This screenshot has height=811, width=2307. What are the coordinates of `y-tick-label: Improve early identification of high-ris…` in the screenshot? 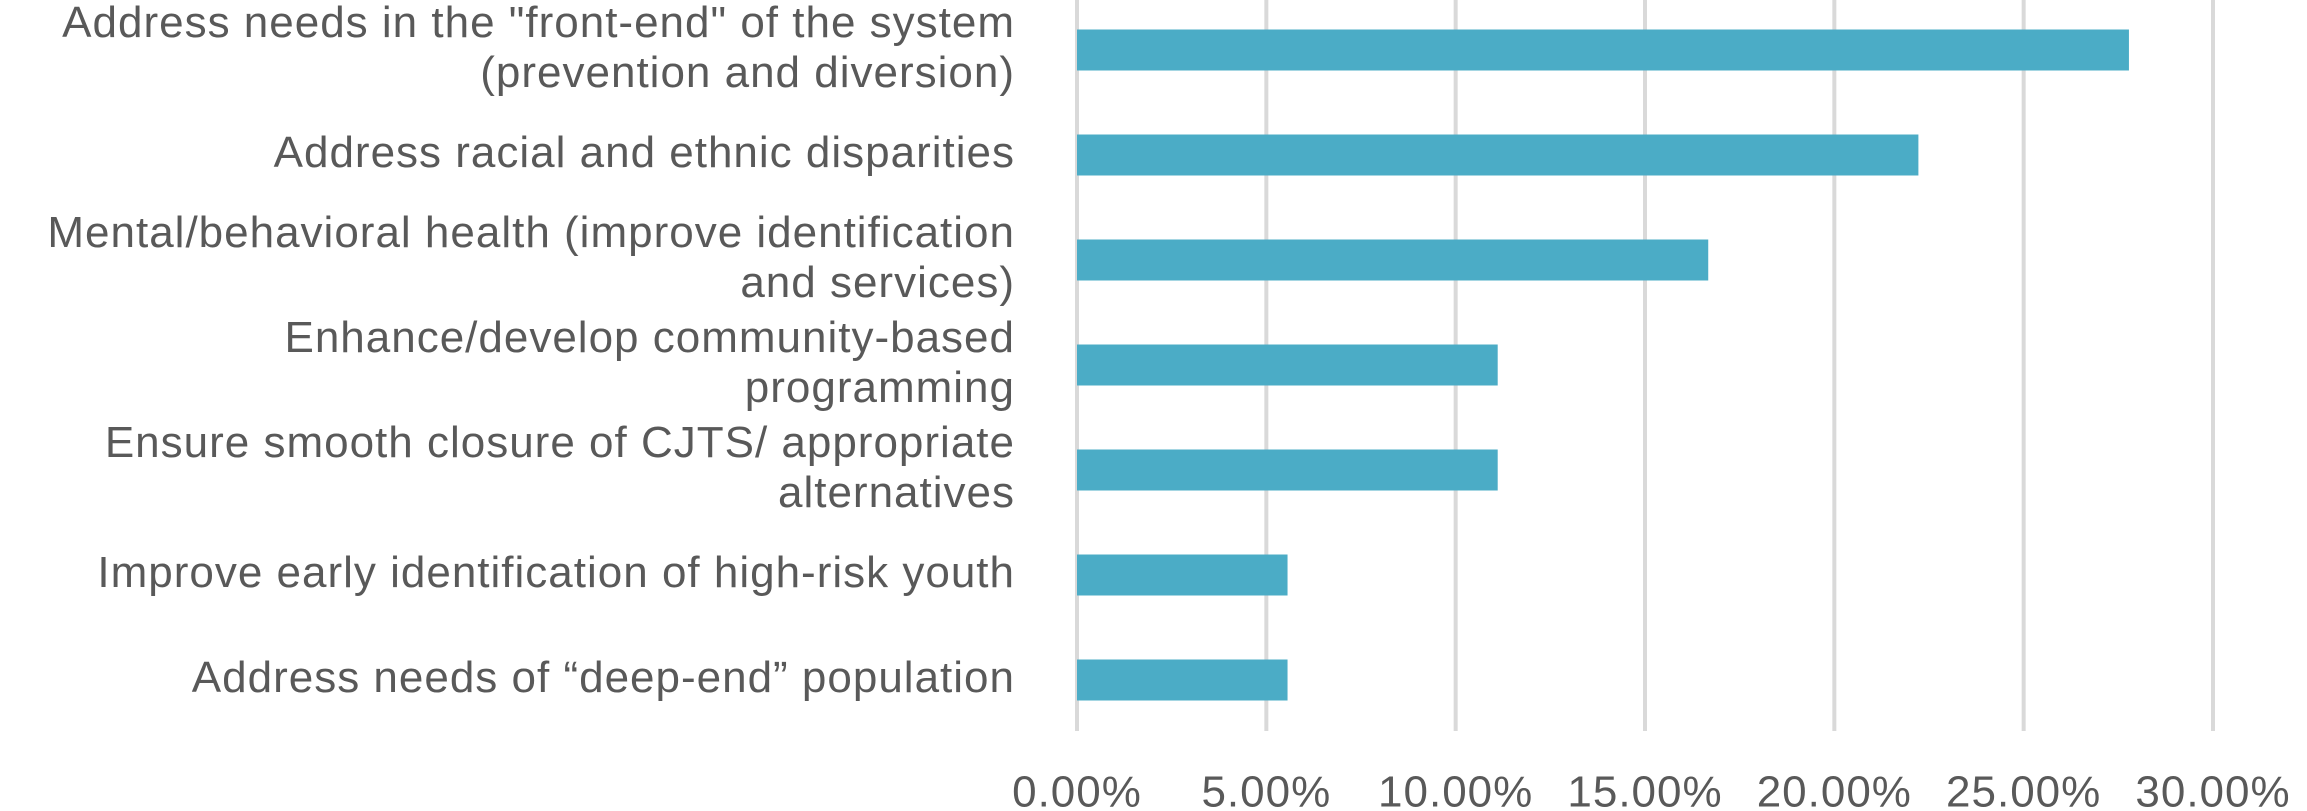 It's located at (556, 572).